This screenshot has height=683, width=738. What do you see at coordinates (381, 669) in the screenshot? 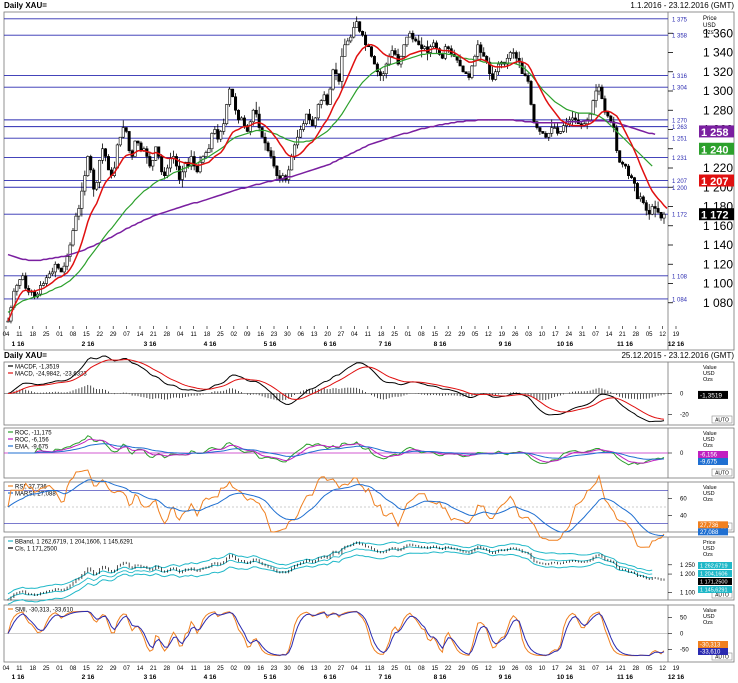
I see `bottom-x-label-28: 18` at bounding box center [381, 669].